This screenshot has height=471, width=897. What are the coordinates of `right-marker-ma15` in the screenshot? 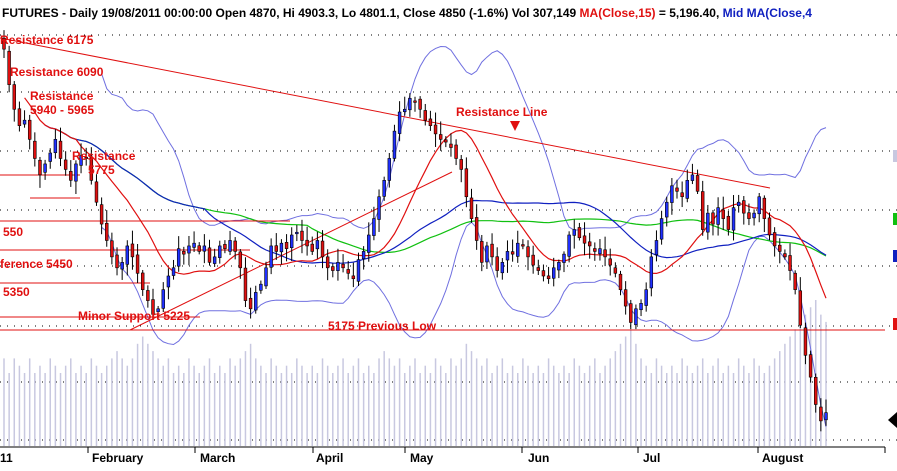 It's located at (895, 324).